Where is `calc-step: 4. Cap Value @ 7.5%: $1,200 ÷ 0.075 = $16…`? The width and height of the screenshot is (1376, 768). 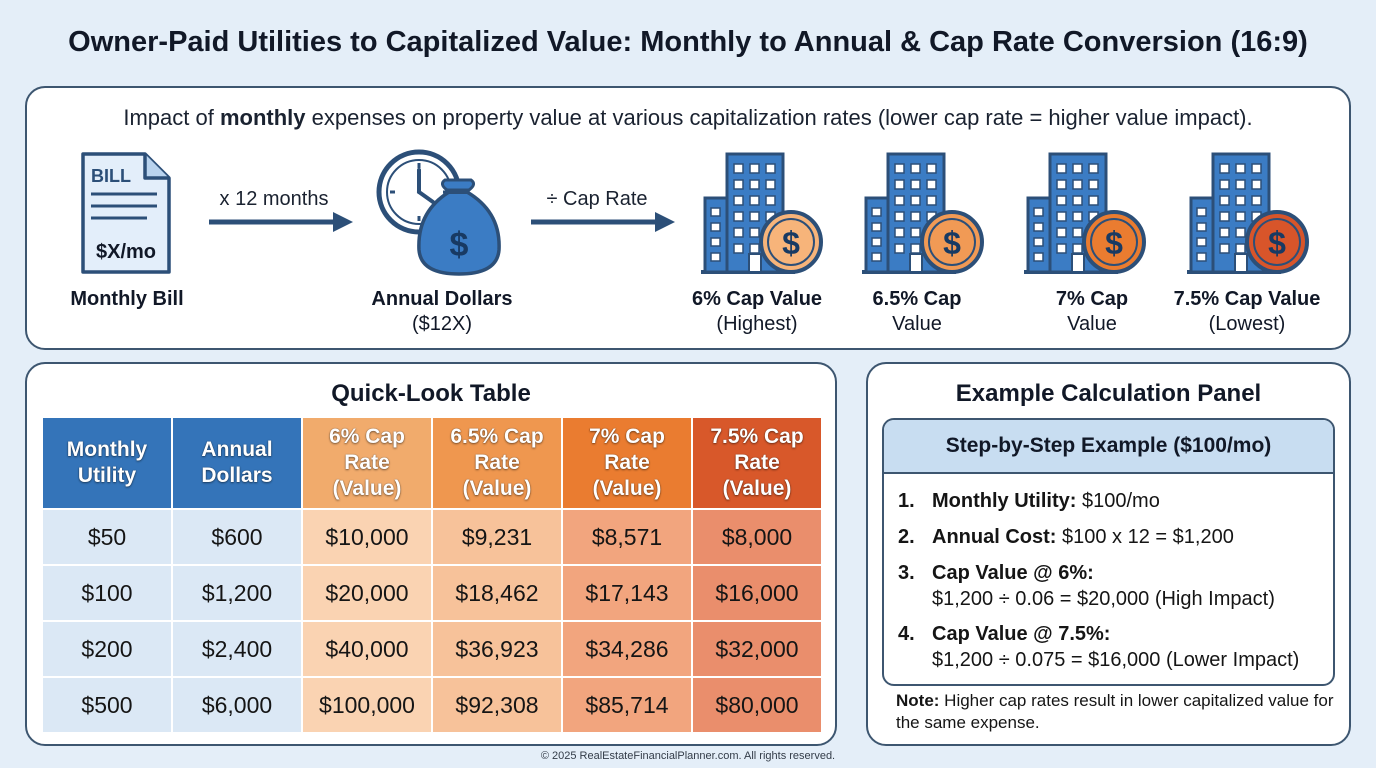 calc-step: 4. Cap Value @ 7.5%: $1,200 ÷ 0.075 = $16… is located at coordinates (1099, 647).